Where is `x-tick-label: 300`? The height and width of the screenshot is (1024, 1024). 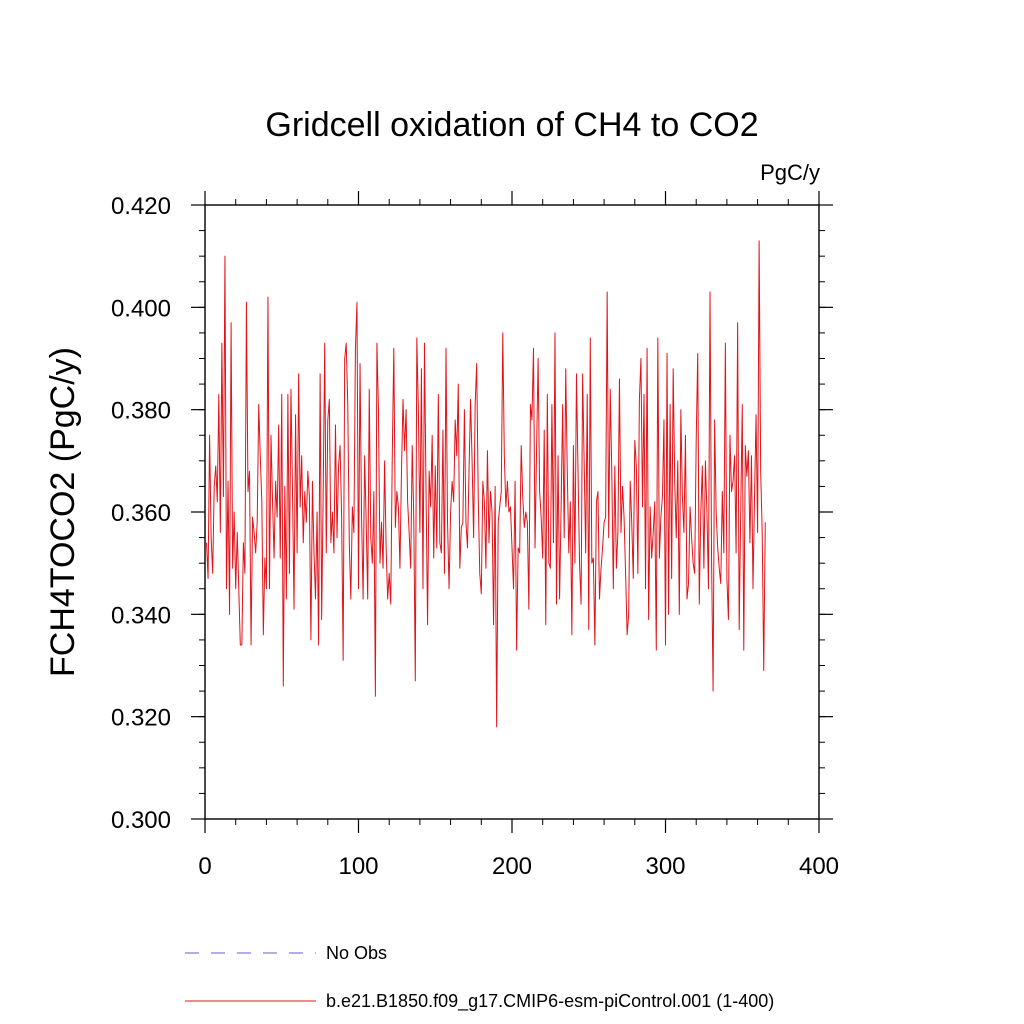 x-tick-label: 300 is located at coordinates (665, 866).